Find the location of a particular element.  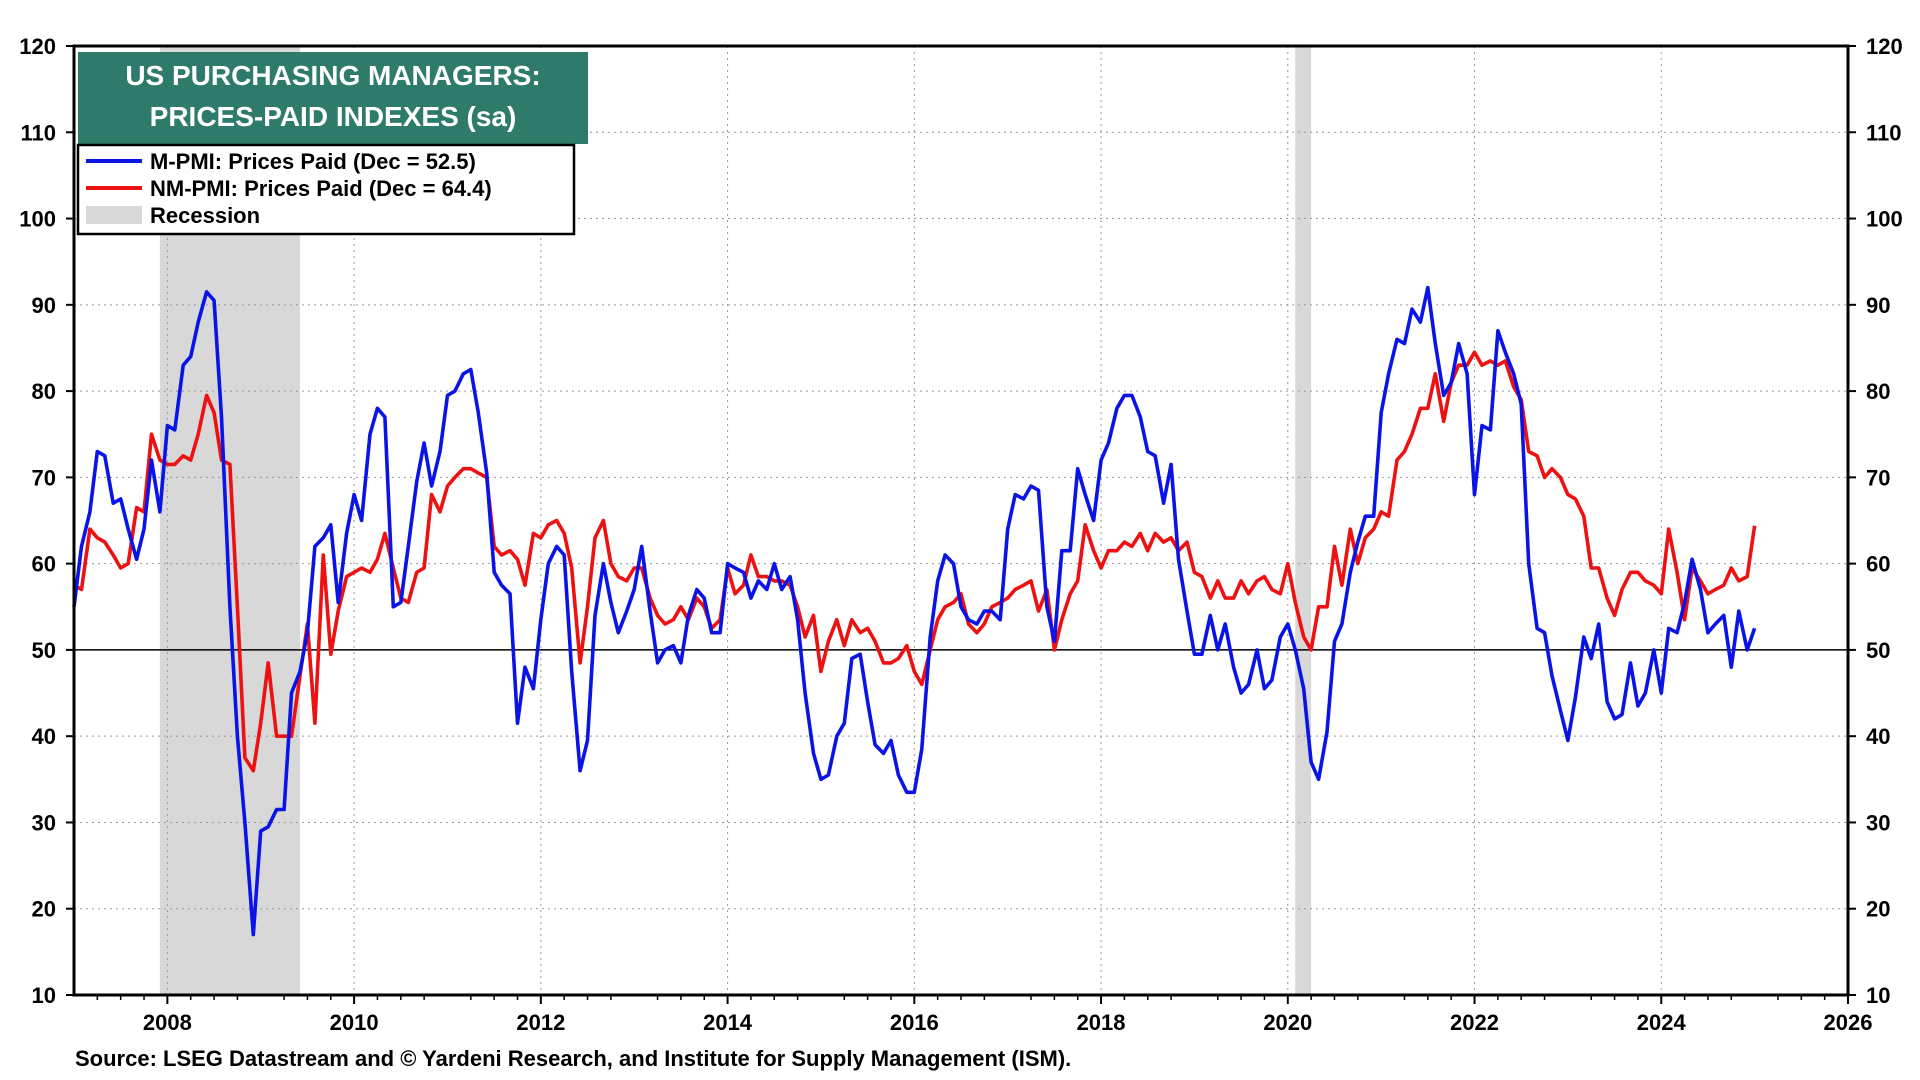

xtick-label-2008: 2008 is located at coordinates (167, 1022).